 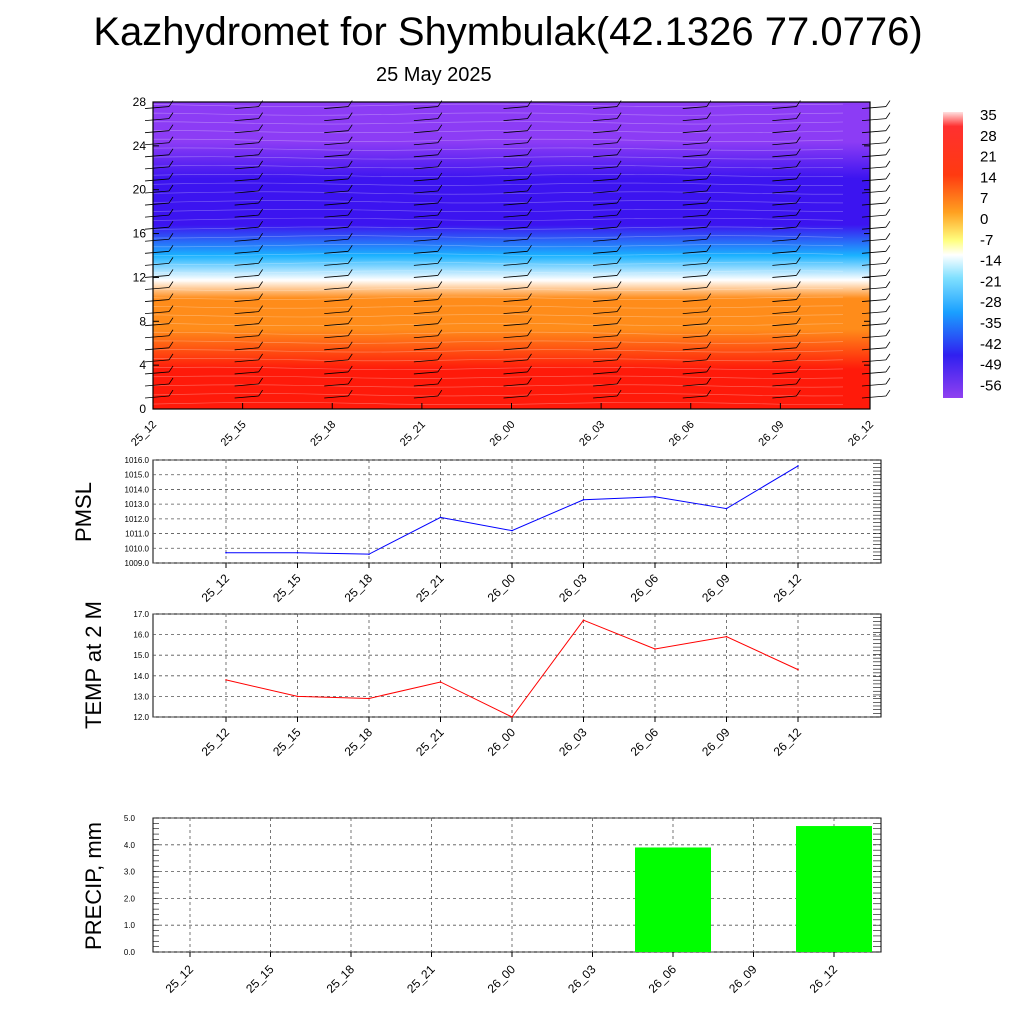 I want to click on precip-xtick-label: 25_18, so click(x=341, y=979).